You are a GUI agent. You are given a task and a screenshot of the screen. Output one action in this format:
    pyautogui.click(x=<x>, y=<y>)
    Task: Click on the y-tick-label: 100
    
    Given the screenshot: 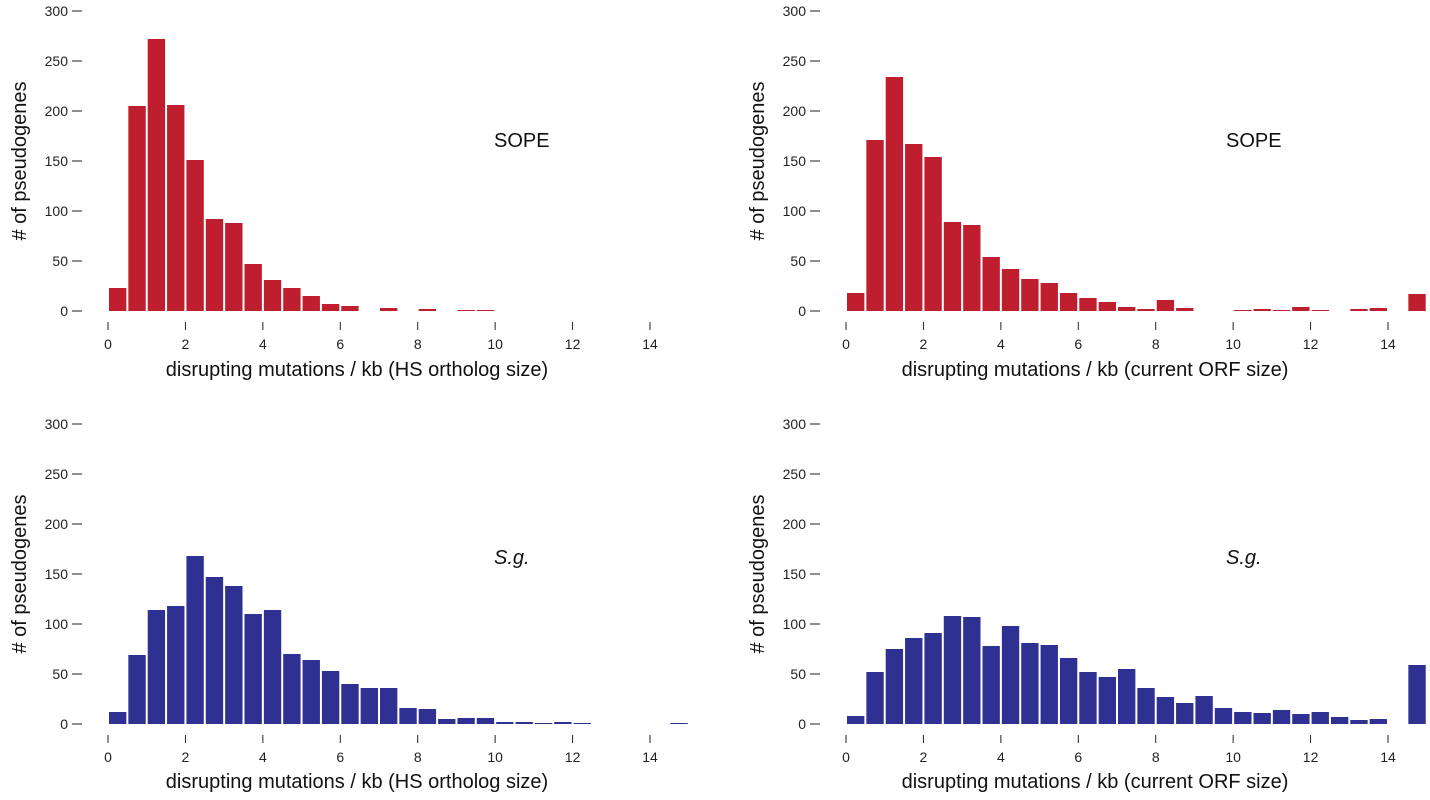 What is the action you would take?
    pyautogui.click(x=795, y=624)
    